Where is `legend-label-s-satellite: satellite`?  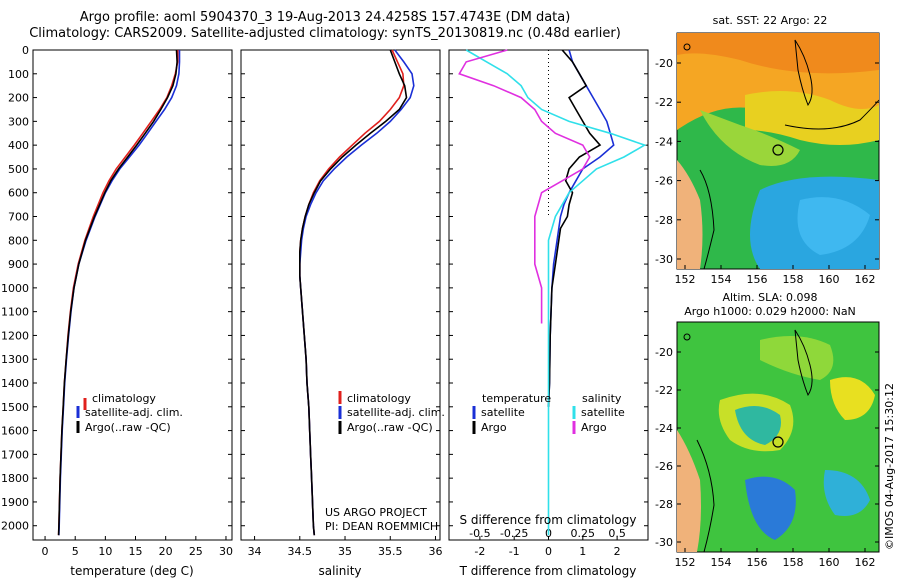
legend-label-s-satellite: satellite is located at coordinates (603, 412).